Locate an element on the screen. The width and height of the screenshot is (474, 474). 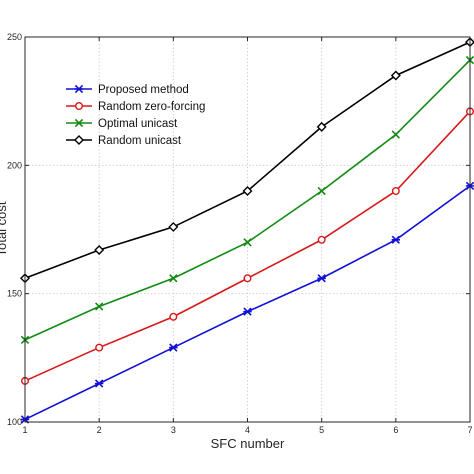
x-tick-label: 5 is located at coordinates (321, 430).